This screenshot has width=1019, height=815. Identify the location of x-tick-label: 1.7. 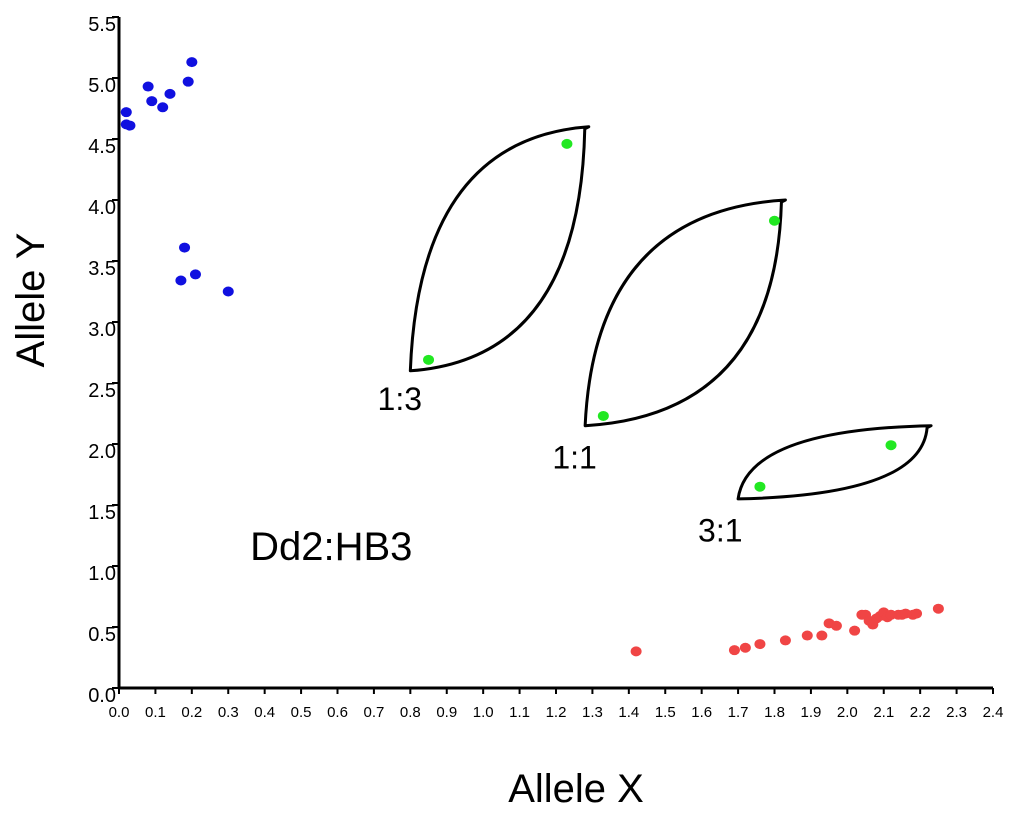
(738, 712).